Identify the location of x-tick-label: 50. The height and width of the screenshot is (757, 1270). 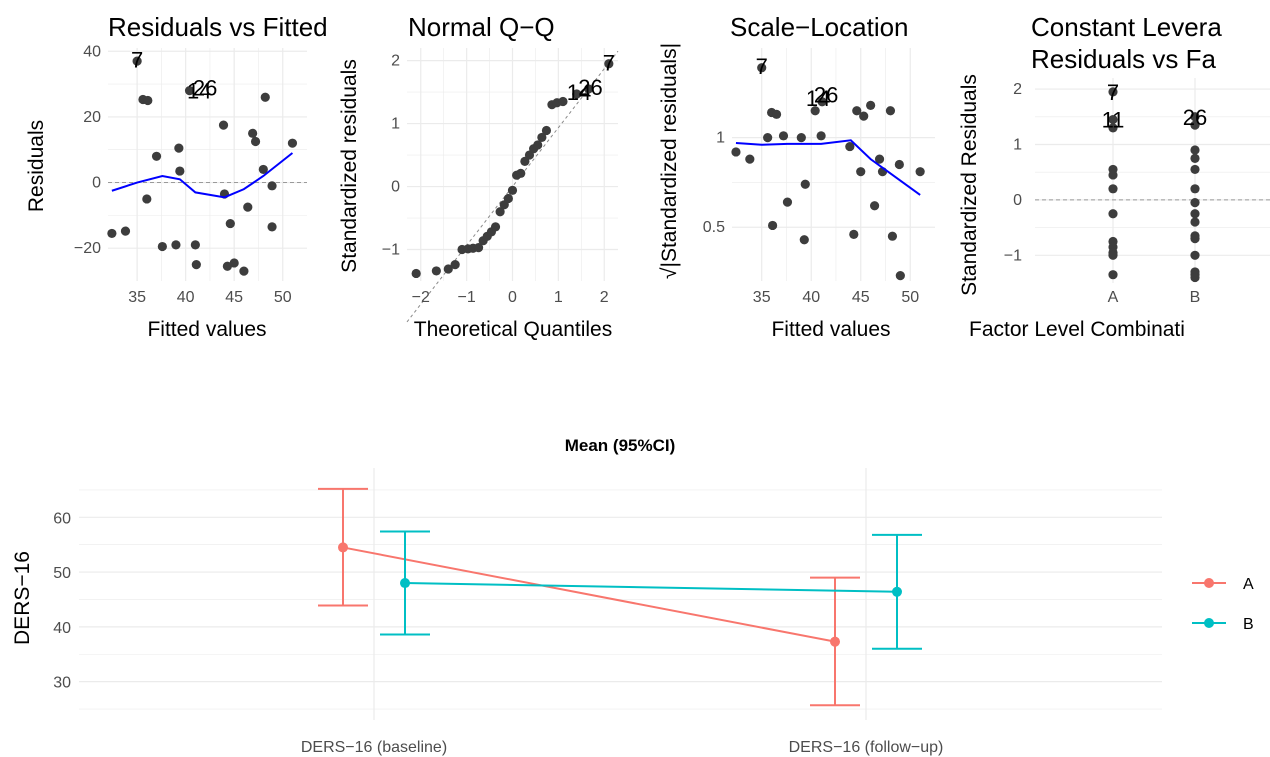
(283, 297).